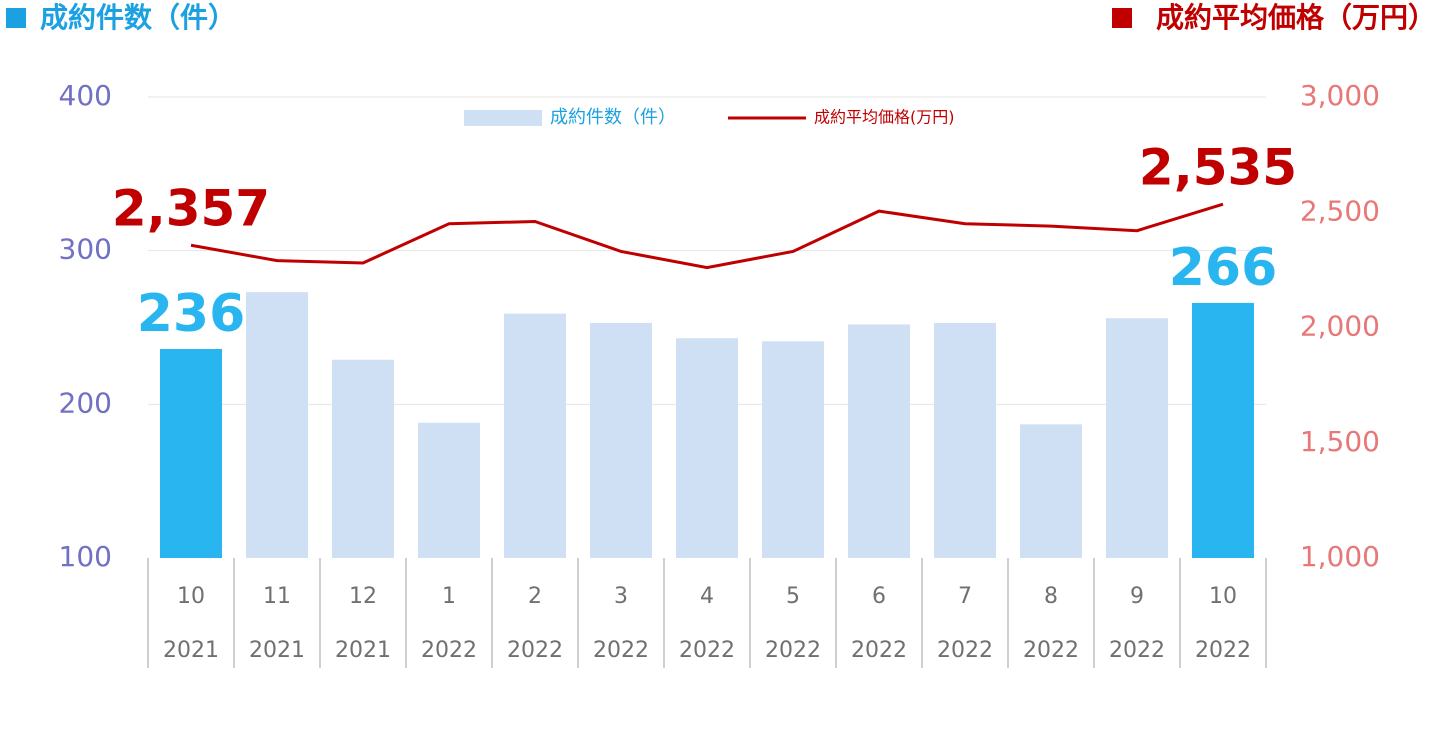  I want to click on x-tick-label: 6, so click(879, 596).